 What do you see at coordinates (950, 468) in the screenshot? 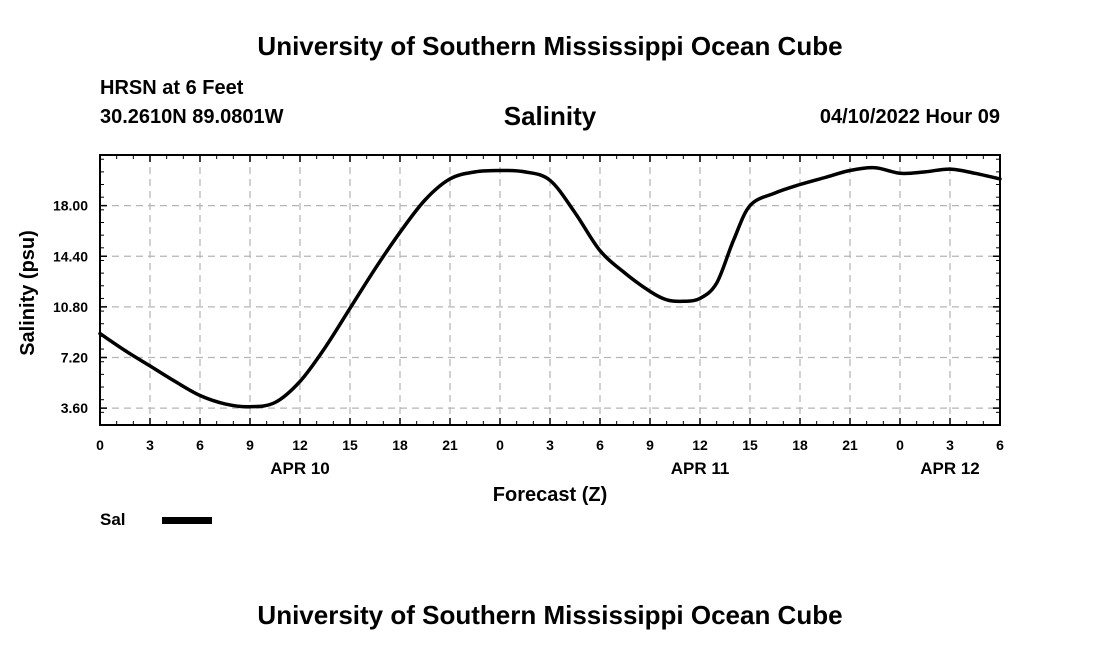
I see `x-date-label: APR 12` at bounding box center [950, 468].